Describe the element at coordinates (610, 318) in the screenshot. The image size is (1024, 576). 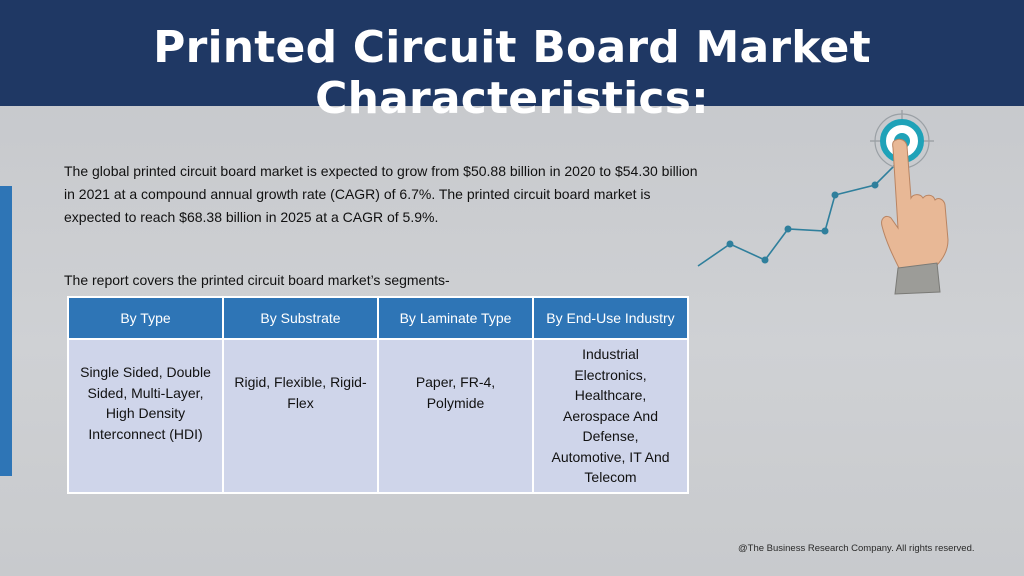
I see `header-by-end-use-industry: By End-Use Industry` at that location.